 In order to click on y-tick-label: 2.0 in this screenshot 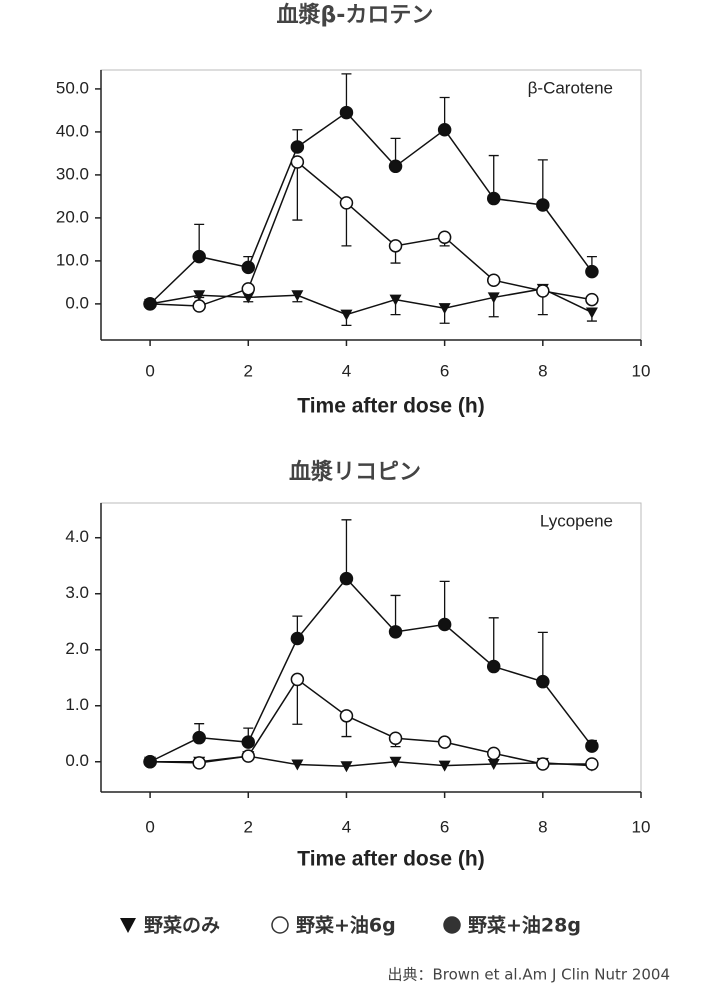, I will do `click(77, 648)`.